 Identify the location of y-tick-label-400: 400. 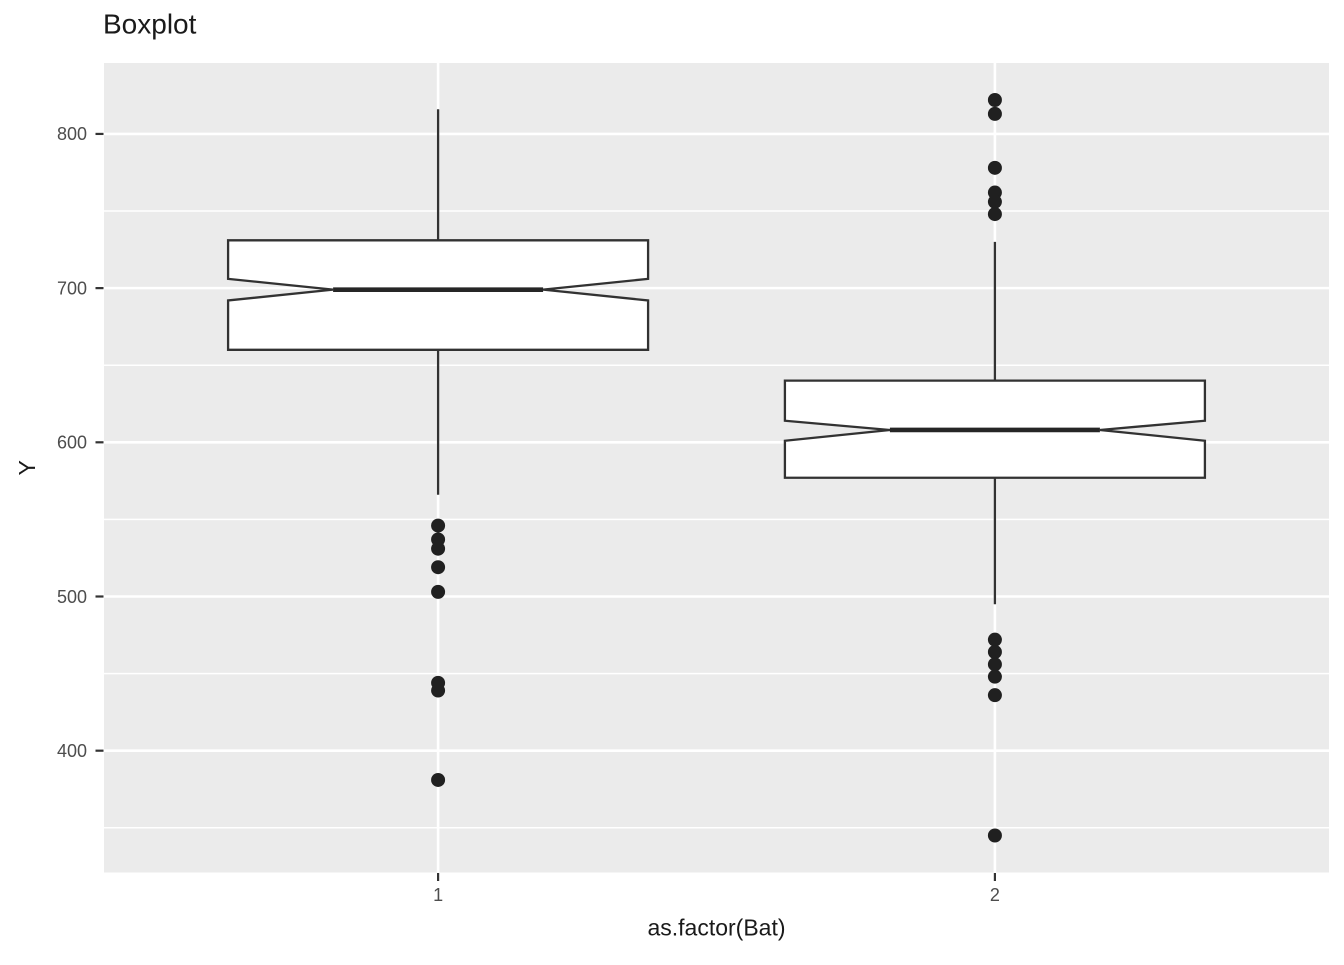
(72, 751).